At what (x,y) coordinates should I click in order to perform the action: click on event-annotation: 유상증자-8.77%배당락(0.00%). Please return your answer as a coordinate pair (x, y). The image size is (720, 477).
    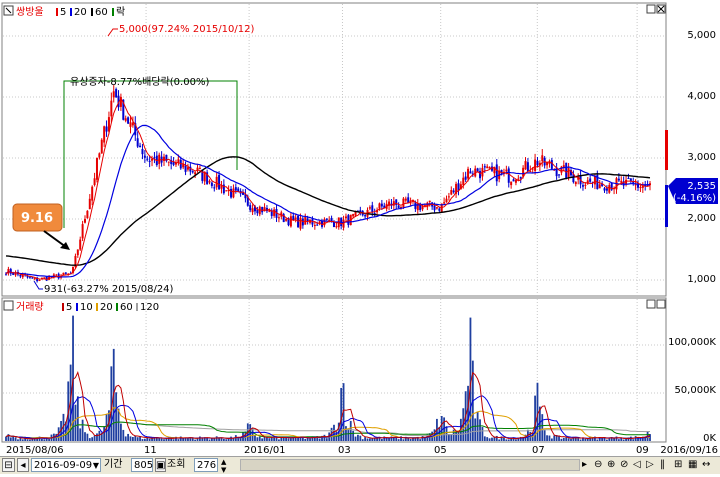
    Looking at the image, I should click on (139, 82).